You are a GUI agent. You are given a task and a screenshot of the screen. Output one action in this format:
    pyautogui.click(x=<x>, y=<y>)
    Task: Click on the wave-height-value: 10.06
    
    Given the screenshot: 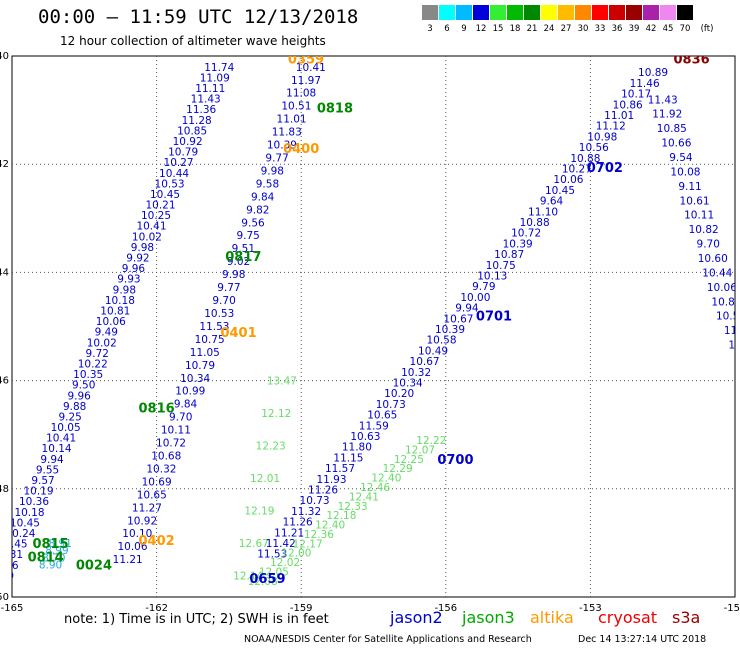 What is the action you would take?
    pyautogui.click(x=568, y=180)
    